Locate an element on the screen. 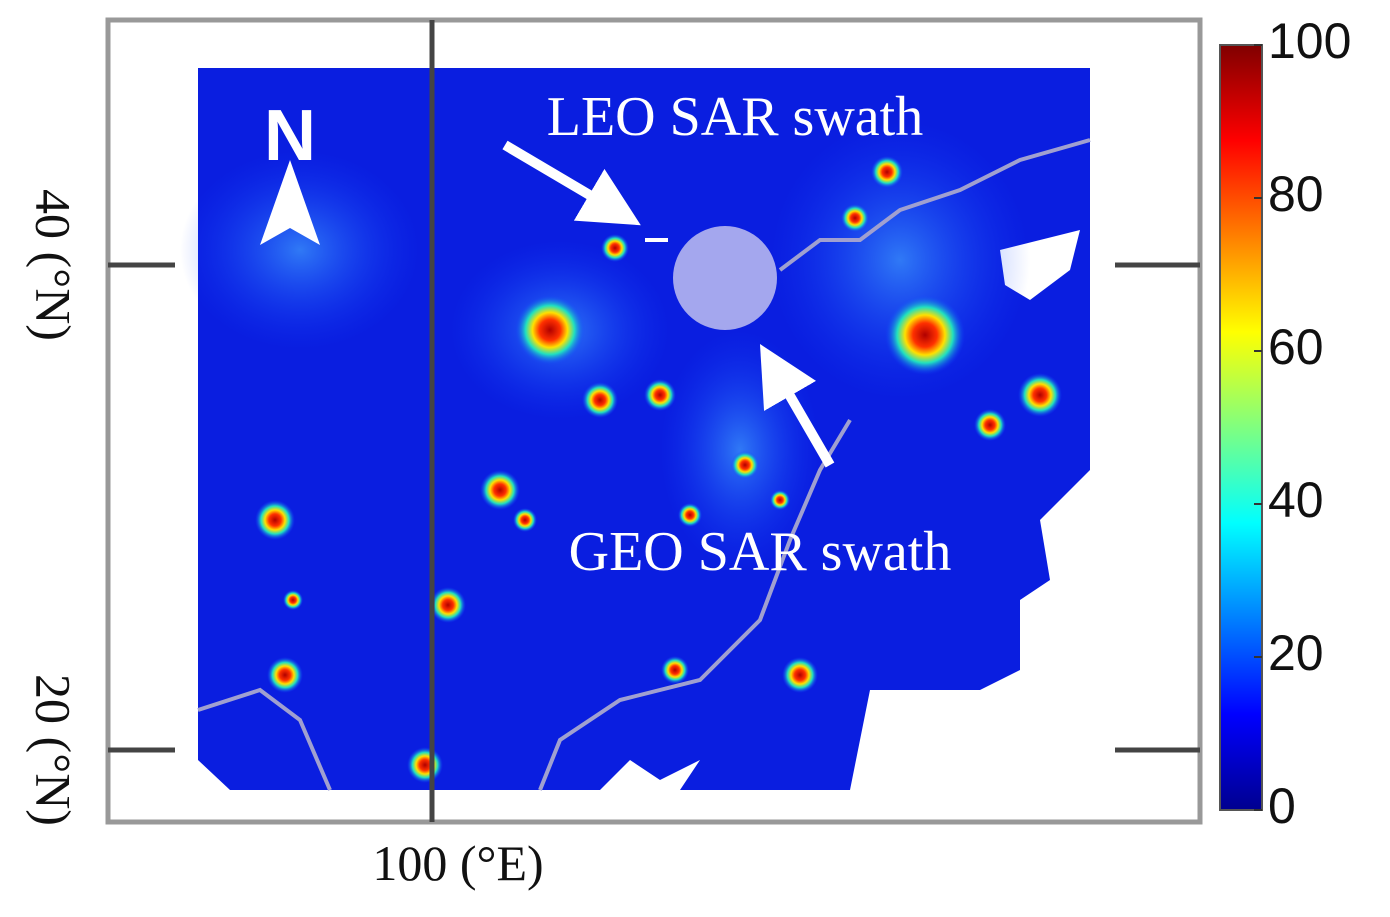 Image resolution: width=1390 pixels, height=917 pixels. colorbar-tick-label: 100 is located at coordinates (1309, 41).